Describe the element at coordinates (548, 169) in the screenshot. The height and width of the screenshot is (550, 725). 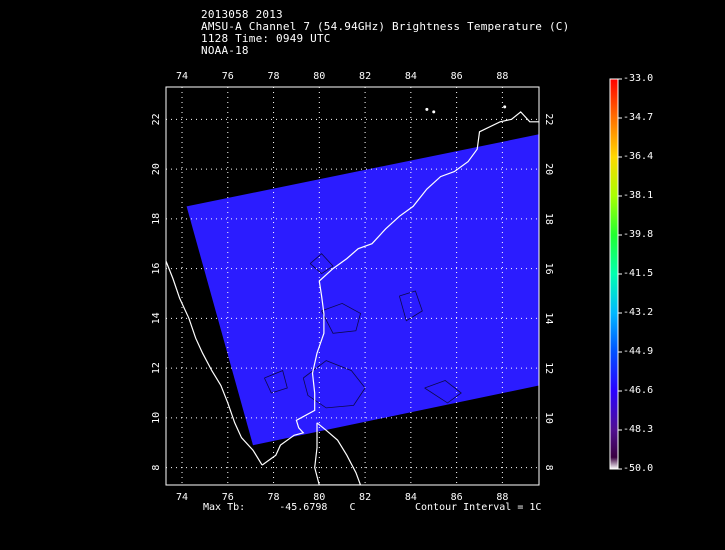
I see `latitude-tick-right: 20` at that location.